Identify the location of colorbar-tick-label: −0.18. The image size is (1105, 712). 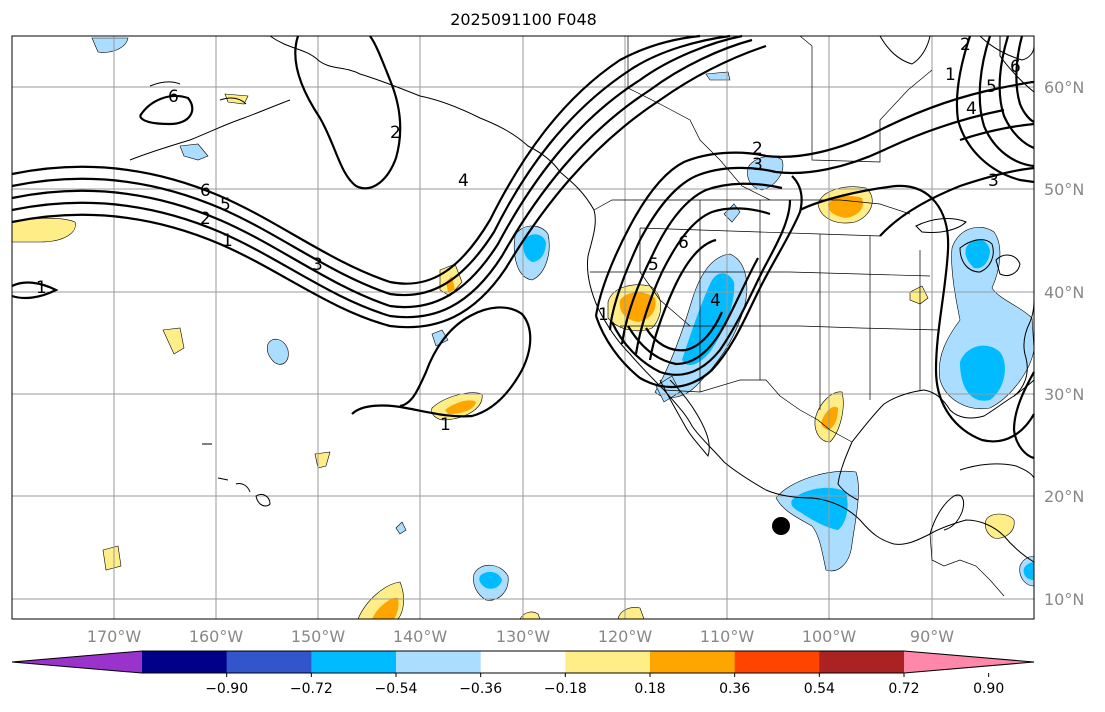
(565, 689).